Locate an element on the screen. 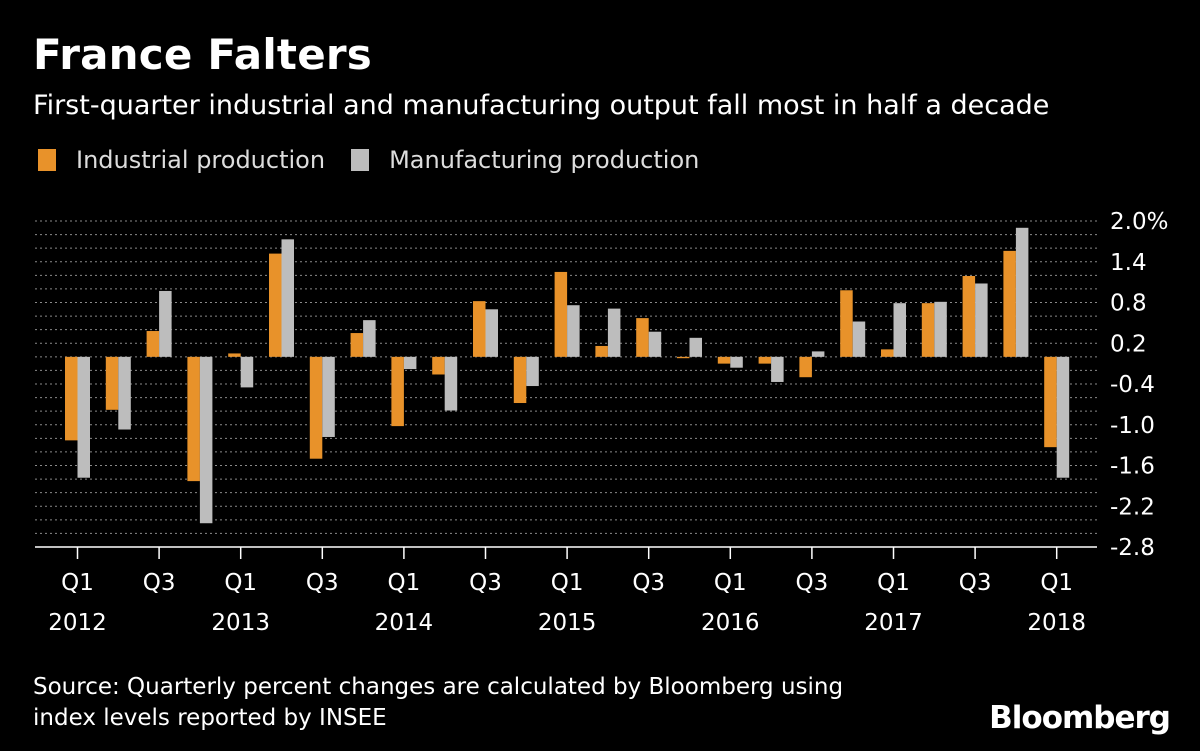 The height and width of the screenshot is (751, 1200). y-tick-label: 1.4 is located at coordinates (1128, 263).